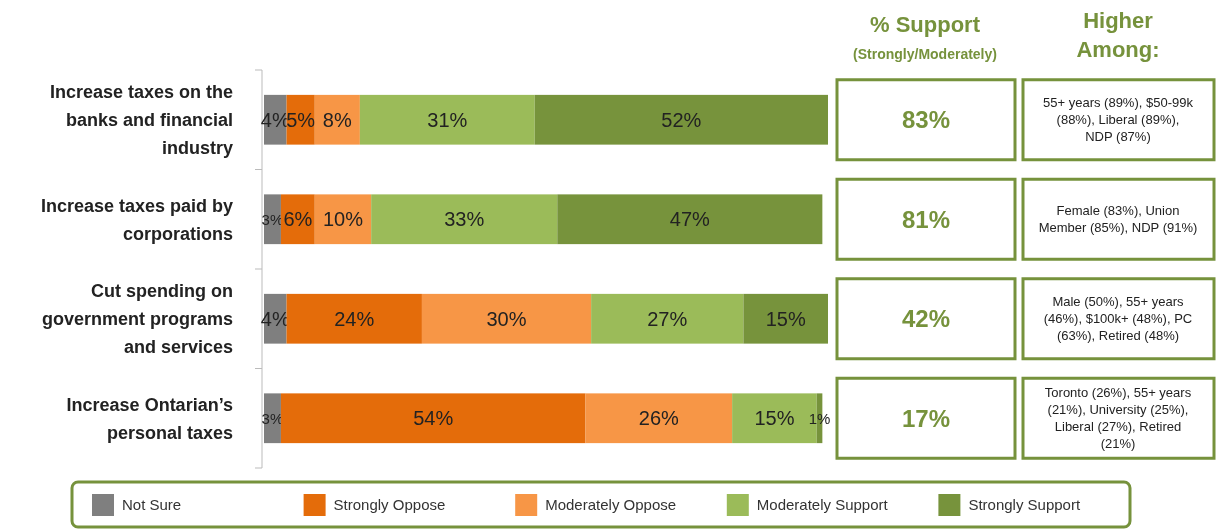 The width and height of the screenshot is (1217, 531). What do you see at coordinates (926, 219) in the screenshot?
I see `text: 81%` at bounding box center [926, 219].